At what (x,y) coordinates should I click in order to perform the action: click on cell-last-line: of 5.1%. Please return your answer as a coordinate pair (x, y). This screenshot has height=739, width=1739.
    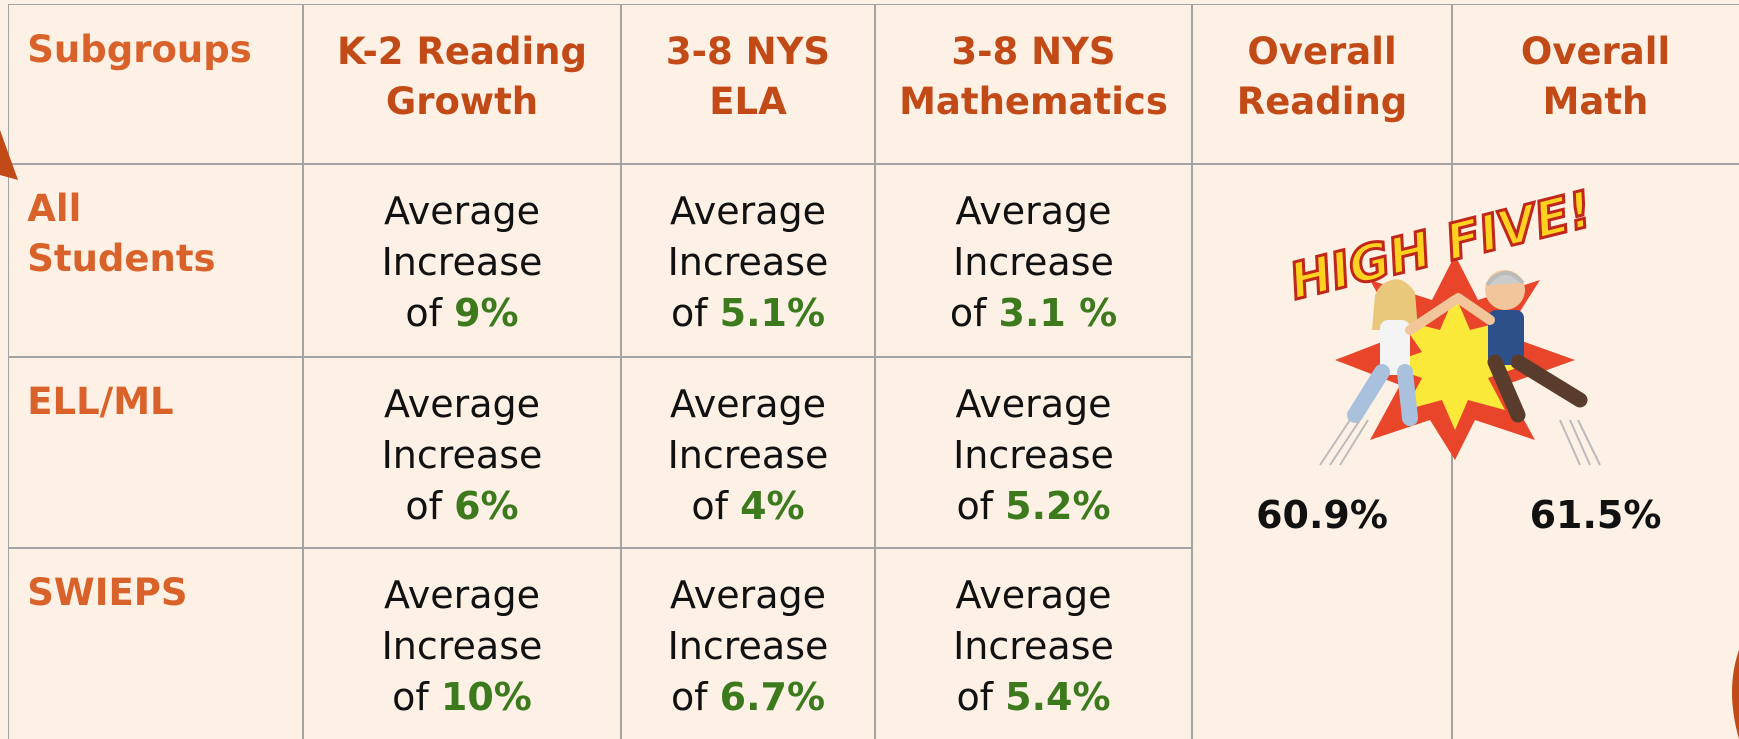
    Looking at the image, I should click on (748, 313).